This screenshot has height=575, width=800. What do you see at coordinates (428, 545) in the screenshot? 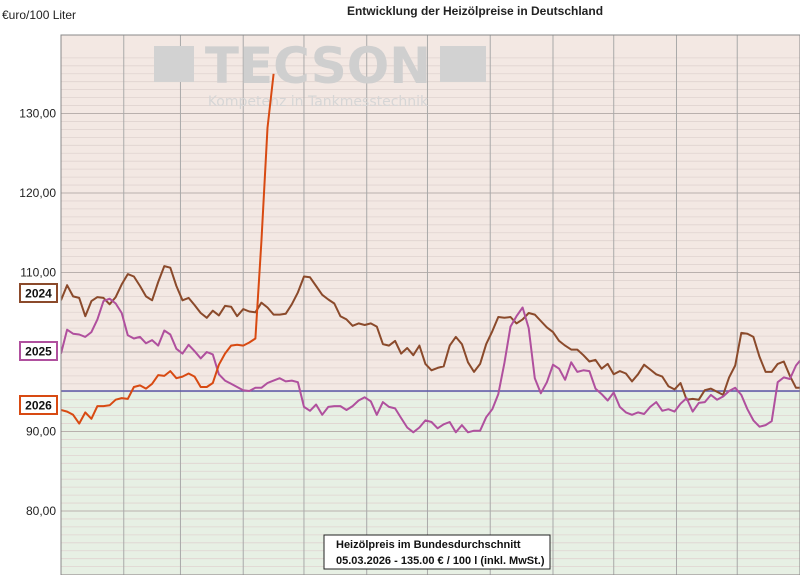
I see `current-price-box-line1: Heizölpreis im Bundesdurchschnitt` at bounding box center [428, 545].